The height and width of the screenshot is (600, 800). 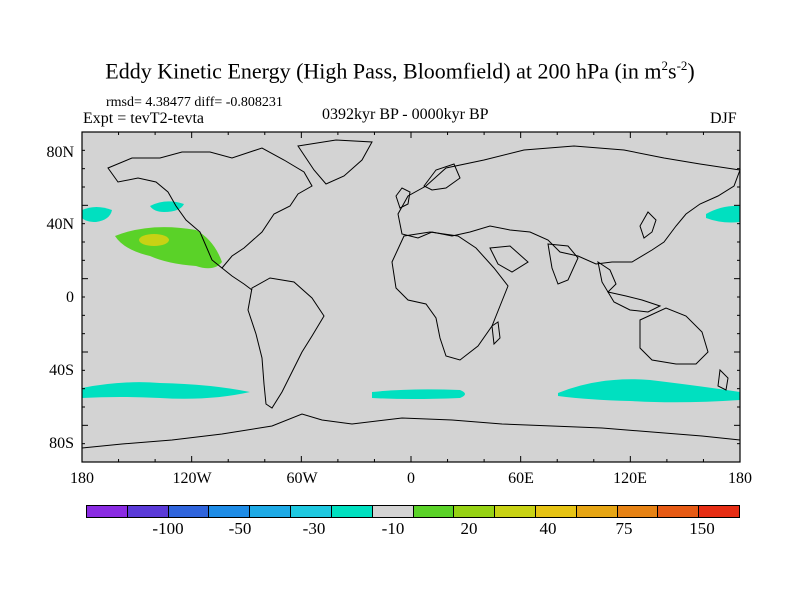 What do you see at coordinates (61, 370) in the screenshot?
I see `lat-label-40s: 40S` at bounding box center [61, 370].